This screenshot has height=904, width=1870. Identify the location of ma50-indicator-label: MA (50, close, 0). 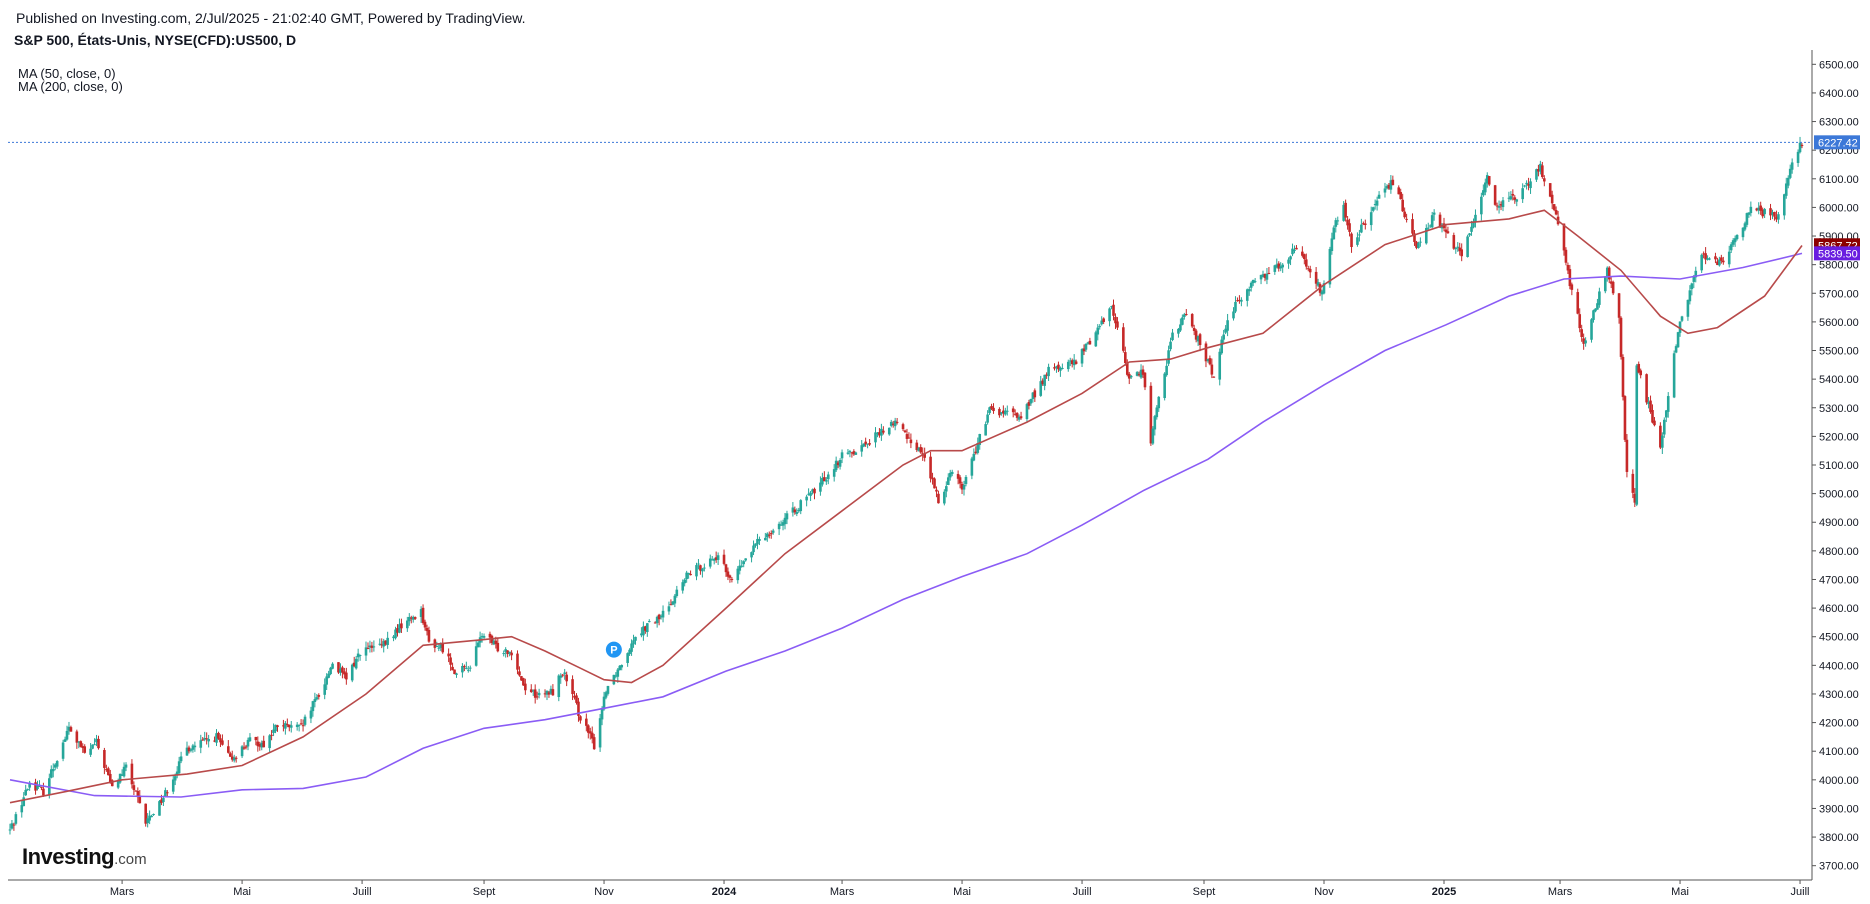
(67, 73).